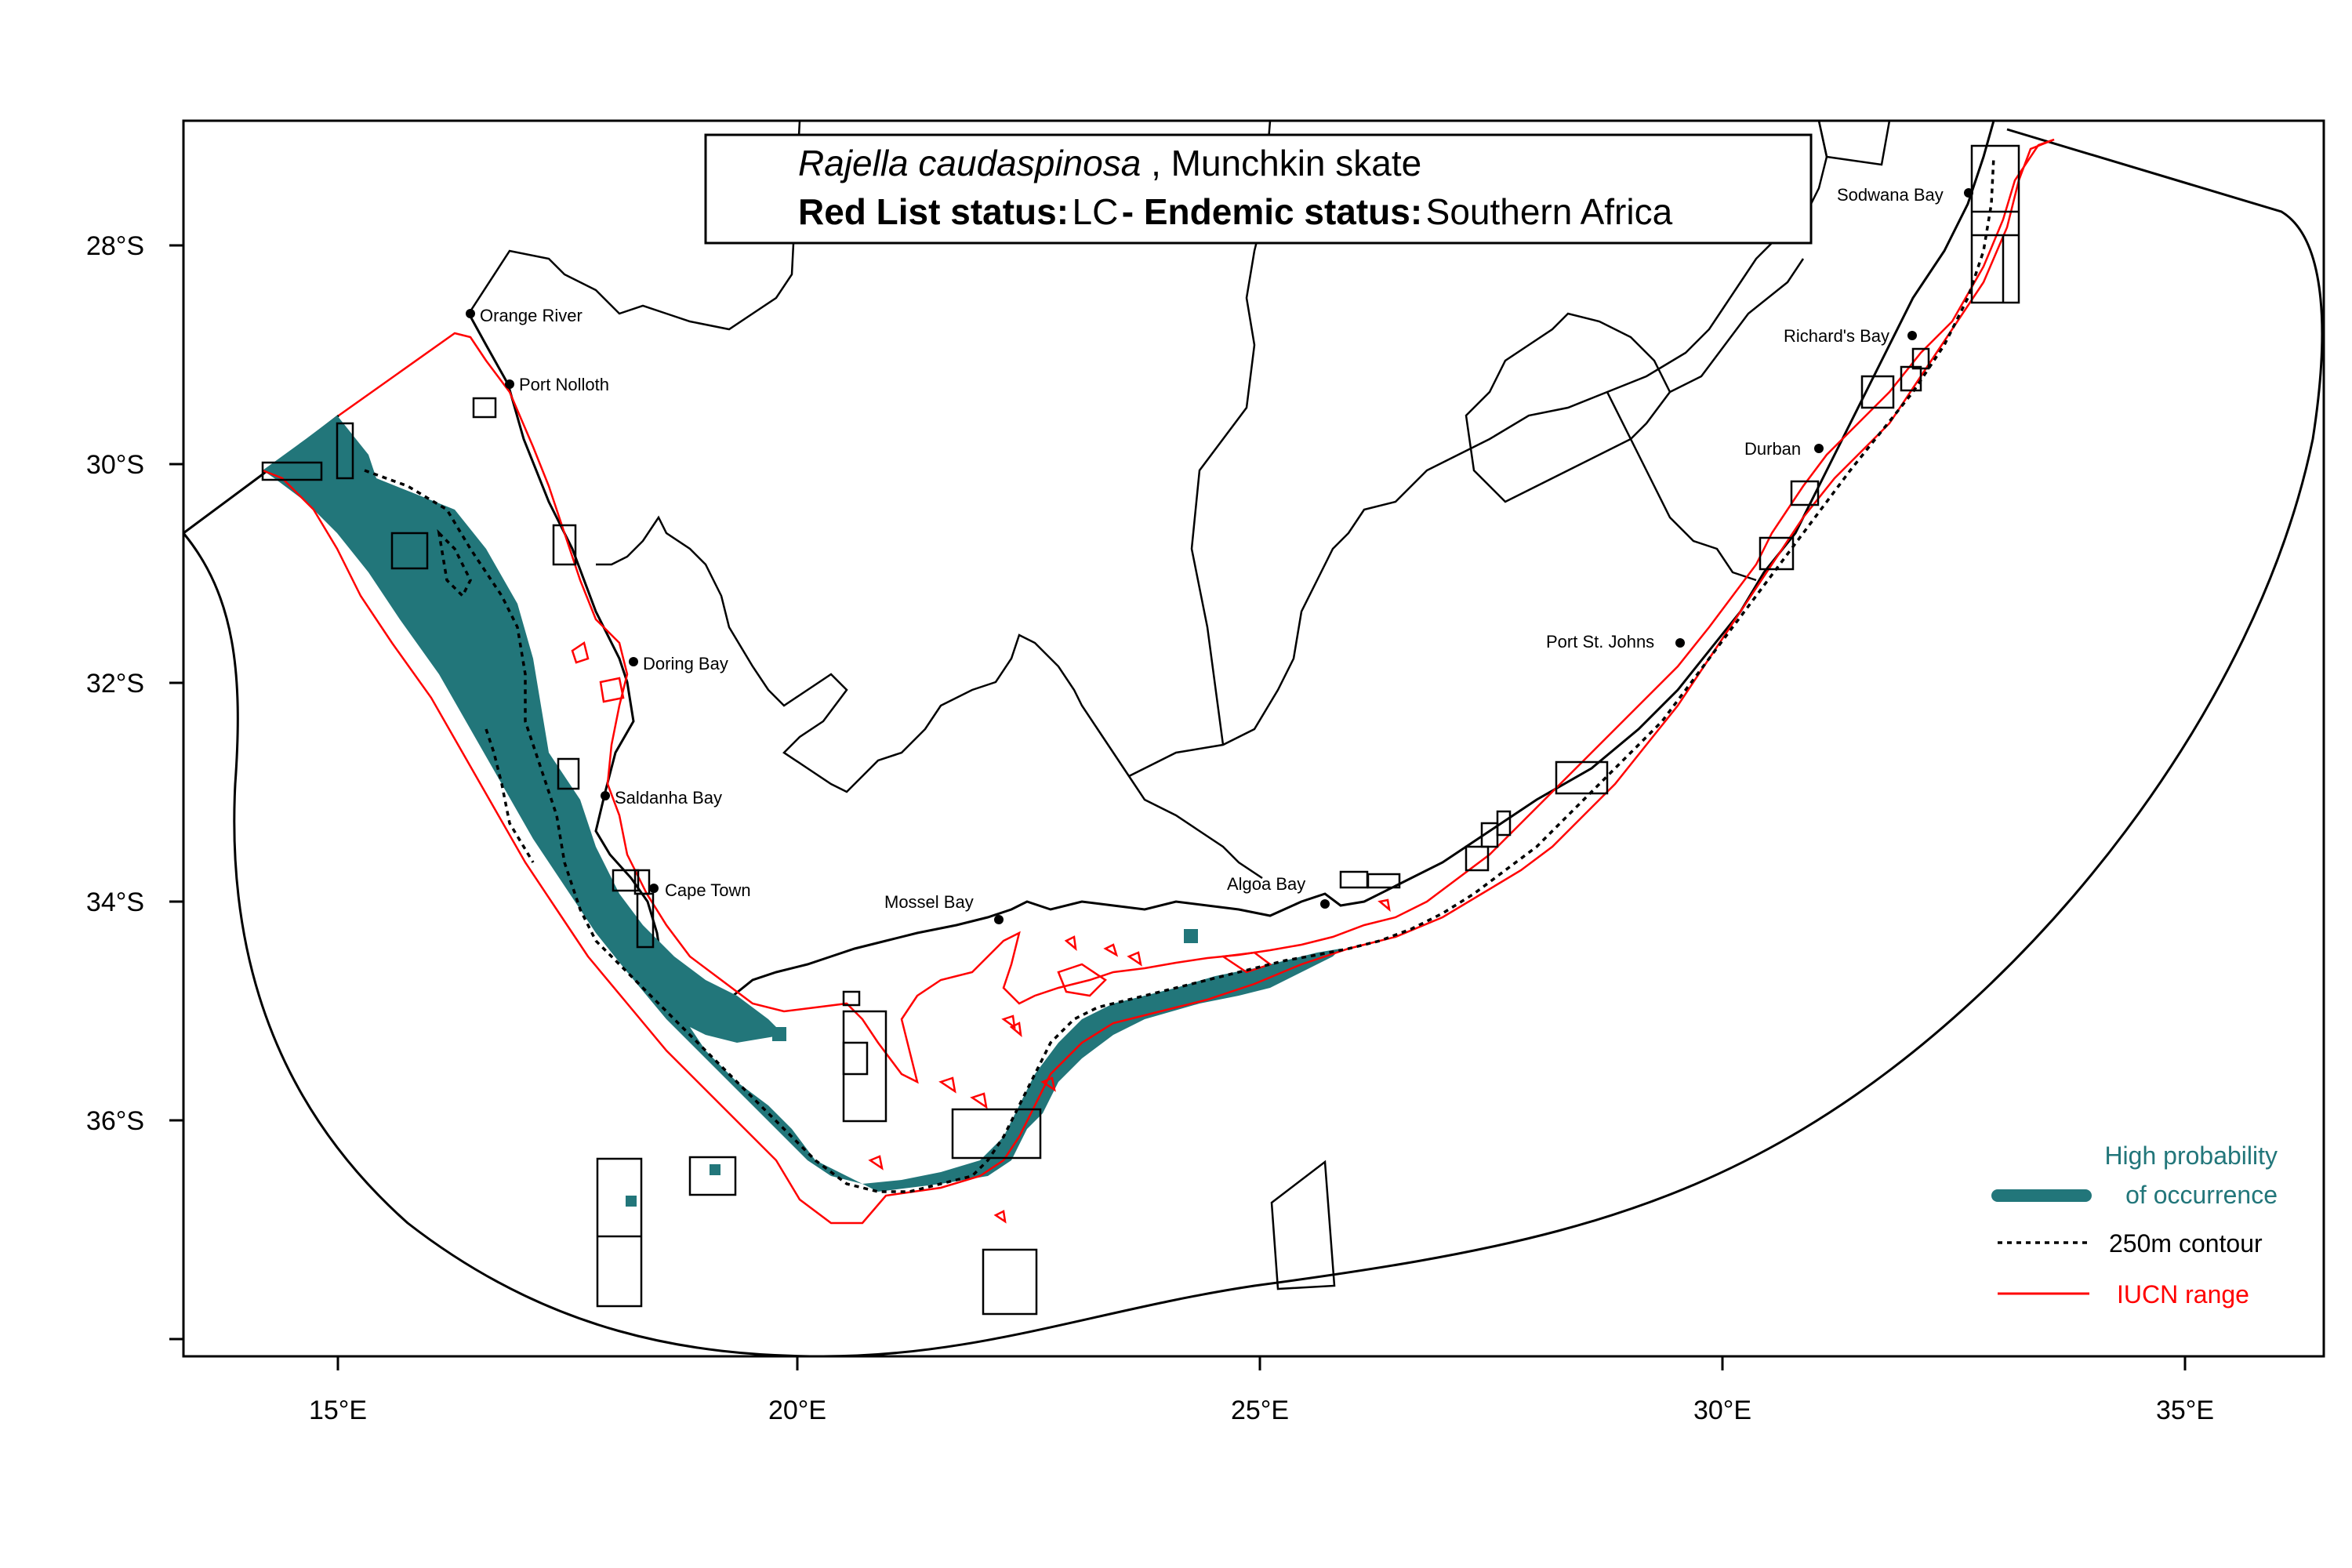 The height and width of the screenshot is (1568, 2352). Describe the element at coordinates (1272, 211) in the screenshot. I see `endemic-label: - Endemic status:` at that location.